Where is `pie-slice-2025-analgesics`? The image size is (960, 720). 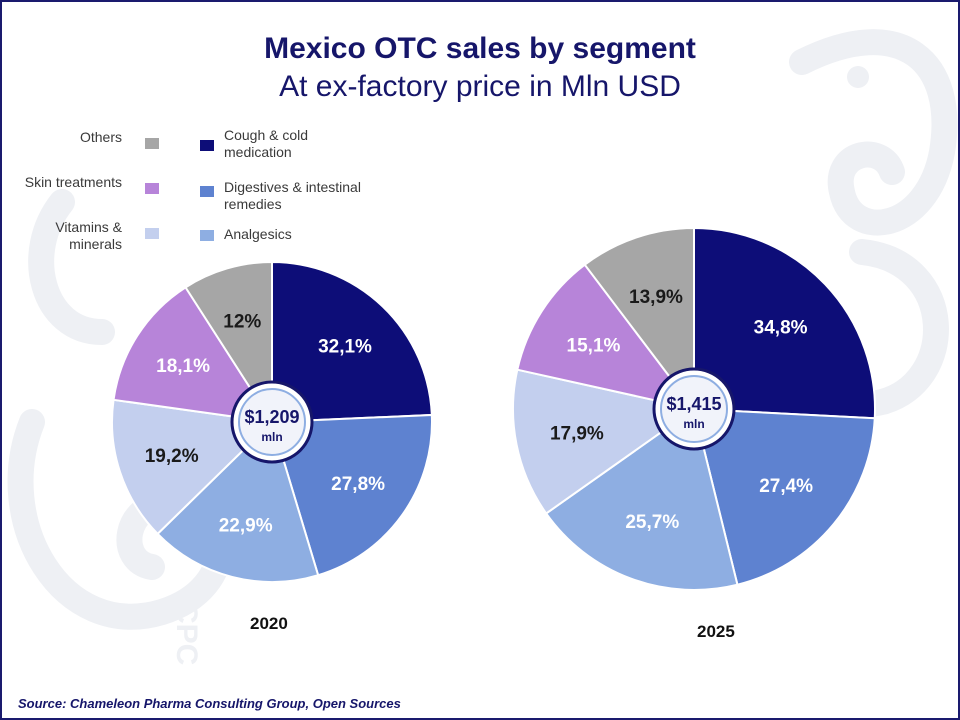
pie-slice-2025-analgesics is located at coordinates (641, 499).